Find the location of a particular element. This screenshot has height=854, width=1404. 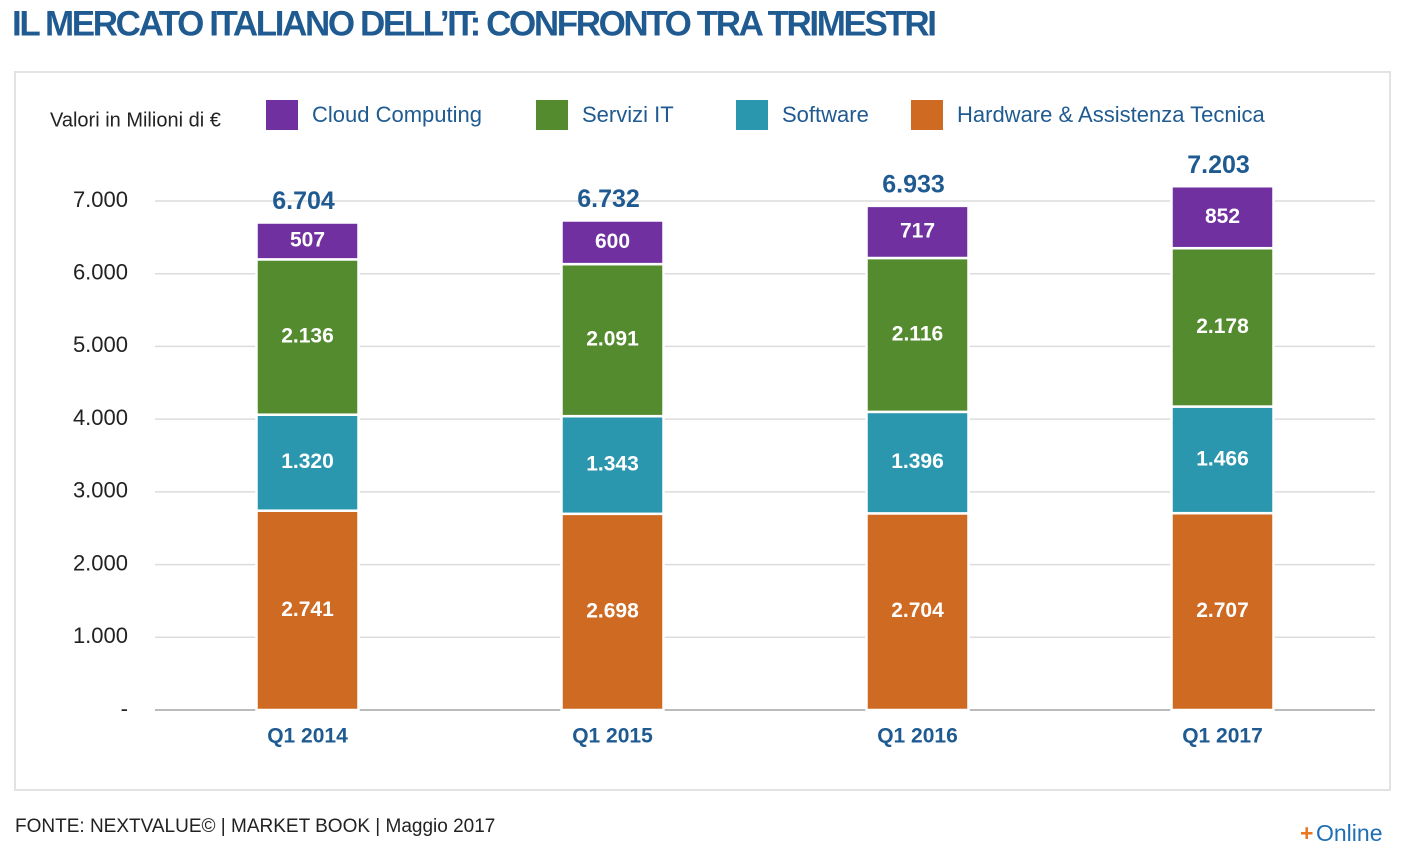

data-label: 600 is located at coordinates (612, 241).